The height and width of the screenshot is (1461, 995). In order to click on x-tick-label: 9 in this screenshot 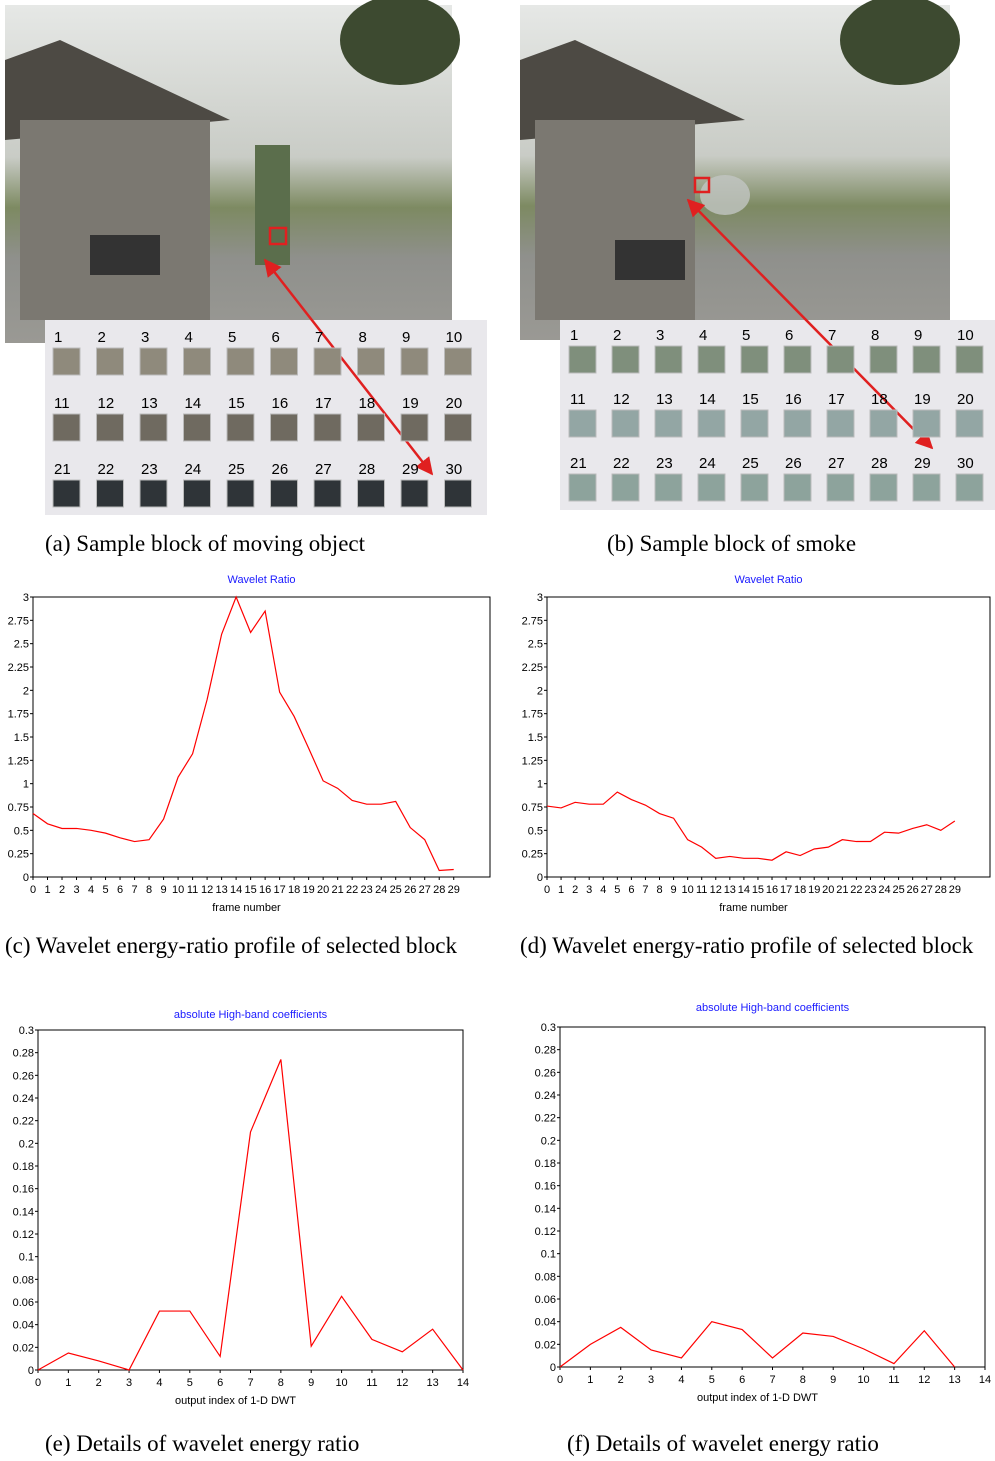, I will do `click(164, 890)`.